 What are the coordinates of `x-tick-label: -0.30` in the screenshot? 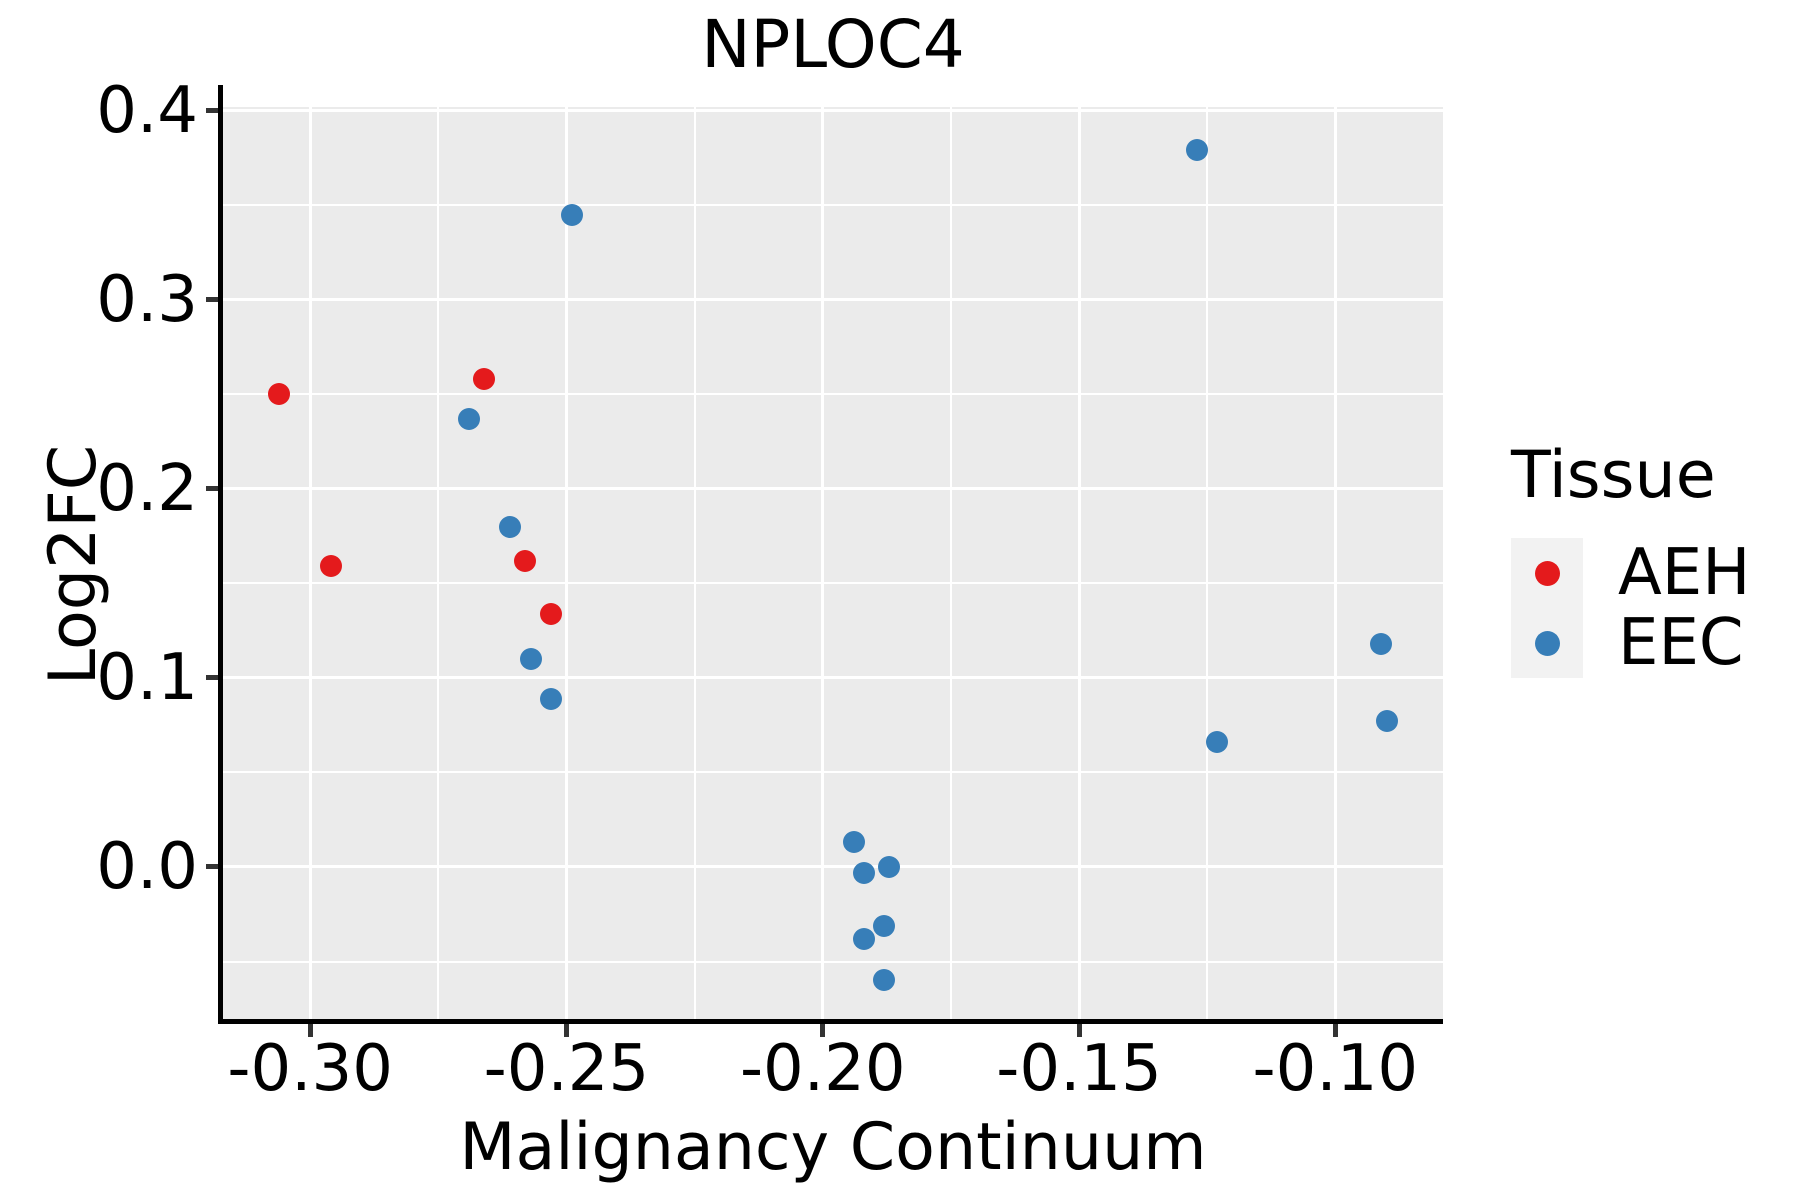 It's located at (310, 1069).